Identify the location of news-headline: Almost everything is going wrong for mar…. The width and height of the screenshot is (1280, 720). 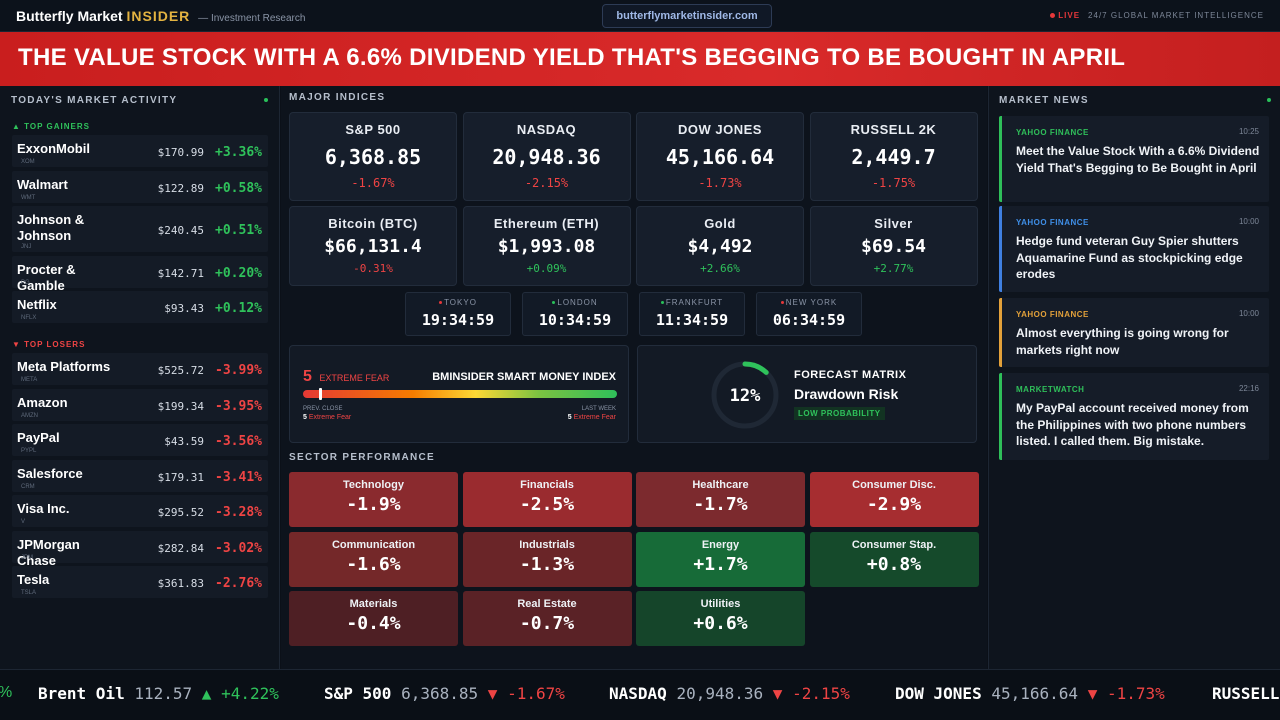
(1122, 341).